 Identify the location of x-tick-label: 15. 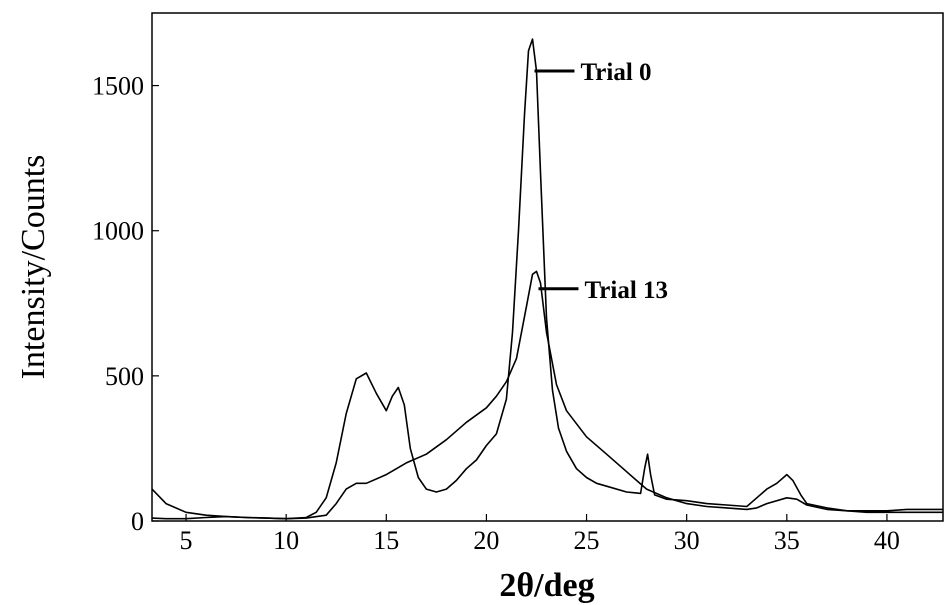
(386, 540).